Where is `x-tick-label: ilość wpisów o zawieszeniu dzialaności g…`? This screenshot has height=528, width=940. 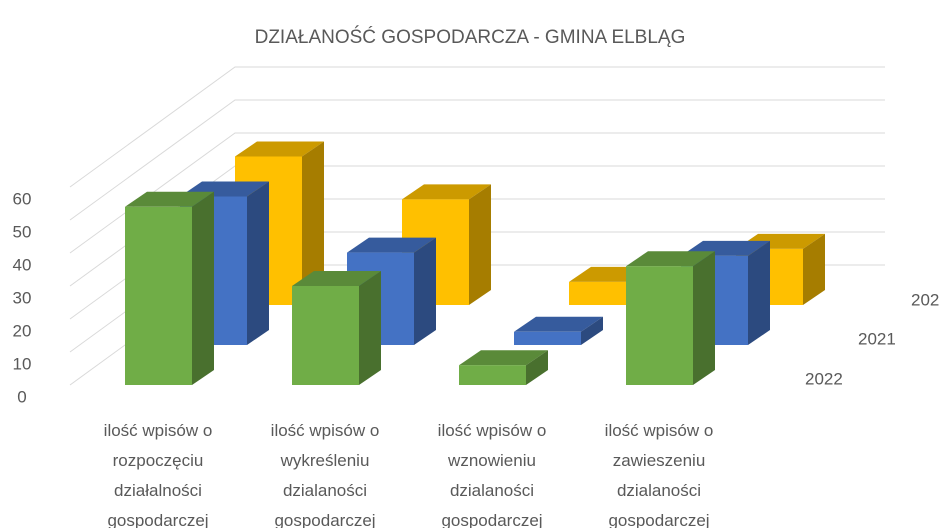 x-tick-label: ilość wpisów o zawieszeniu dzialaności g… is located at coordinates (659, 474).